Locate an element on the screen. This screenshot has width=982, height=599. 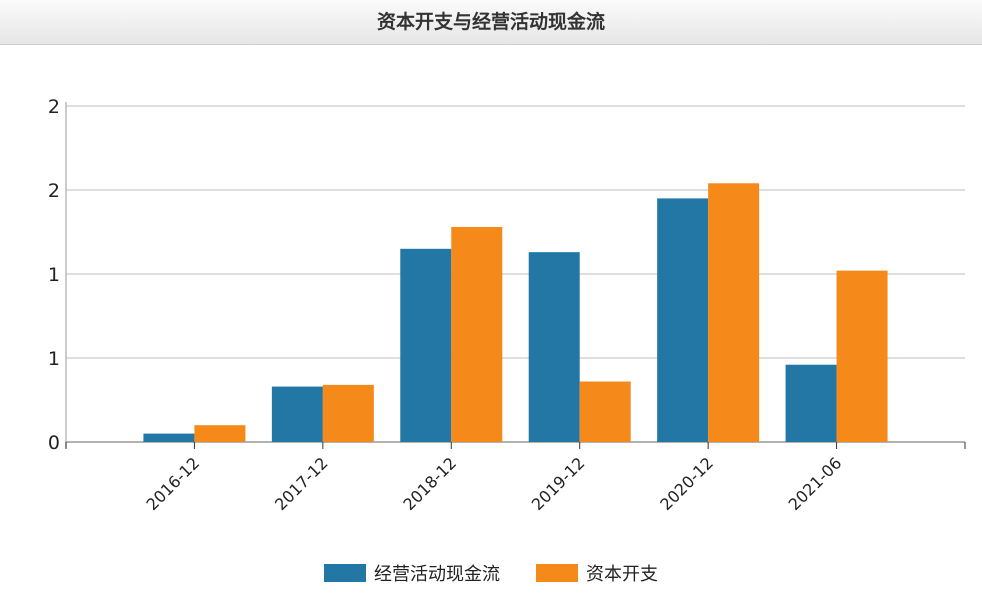
x-tick-label: 2017-12 is located at coordinates (301, 483).